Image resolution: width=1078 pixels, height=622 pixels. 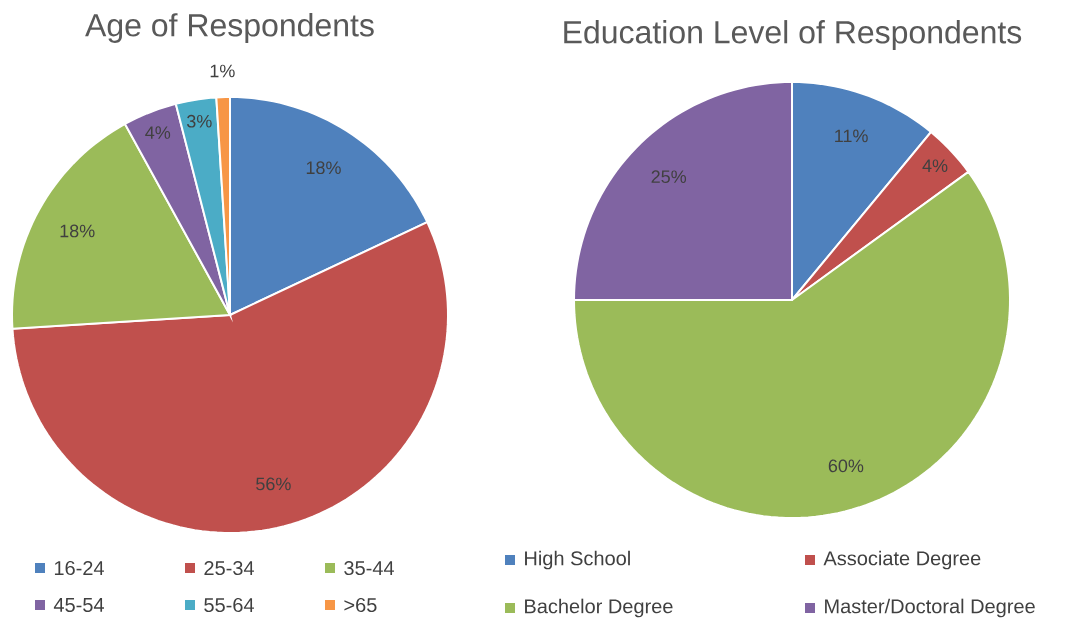 What do you see at coordinates (229, 605) in the screenshot?
I see `legend-label: 55-64` at bounding box center [229, 605].